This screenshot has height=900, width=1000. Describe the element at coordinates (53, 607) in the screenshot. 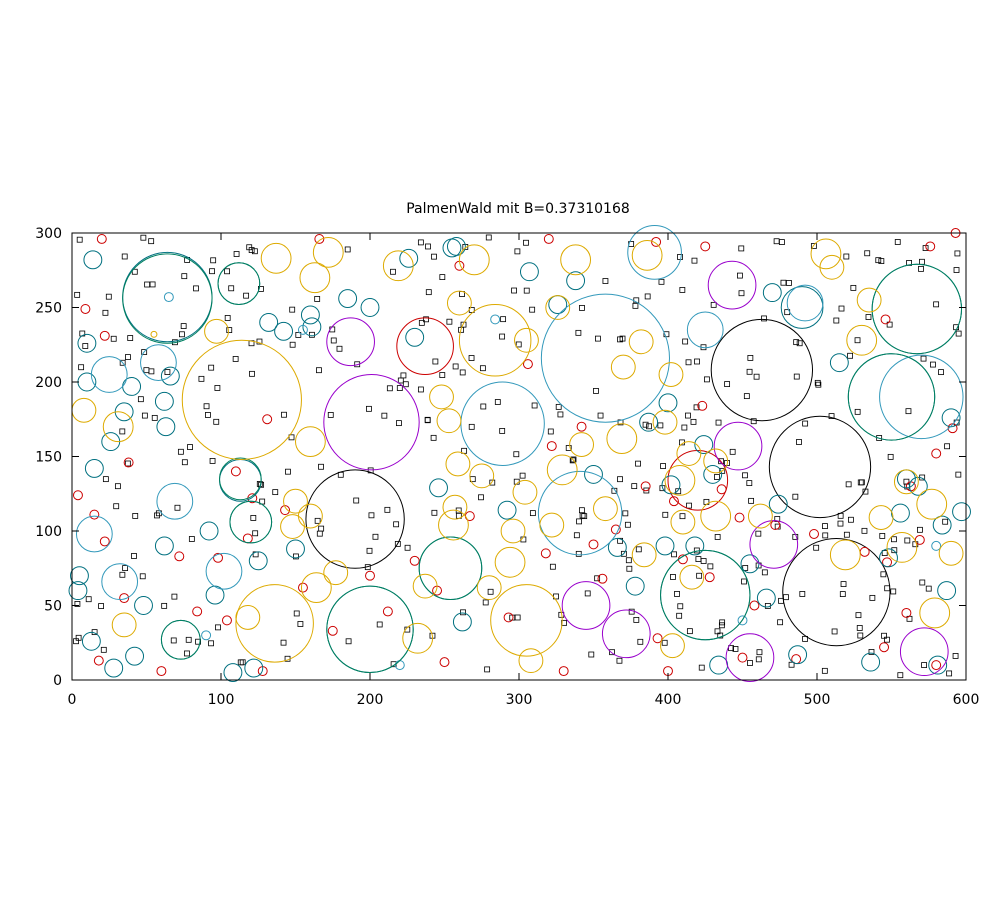

I see `y-tick-label: 50` at that location.